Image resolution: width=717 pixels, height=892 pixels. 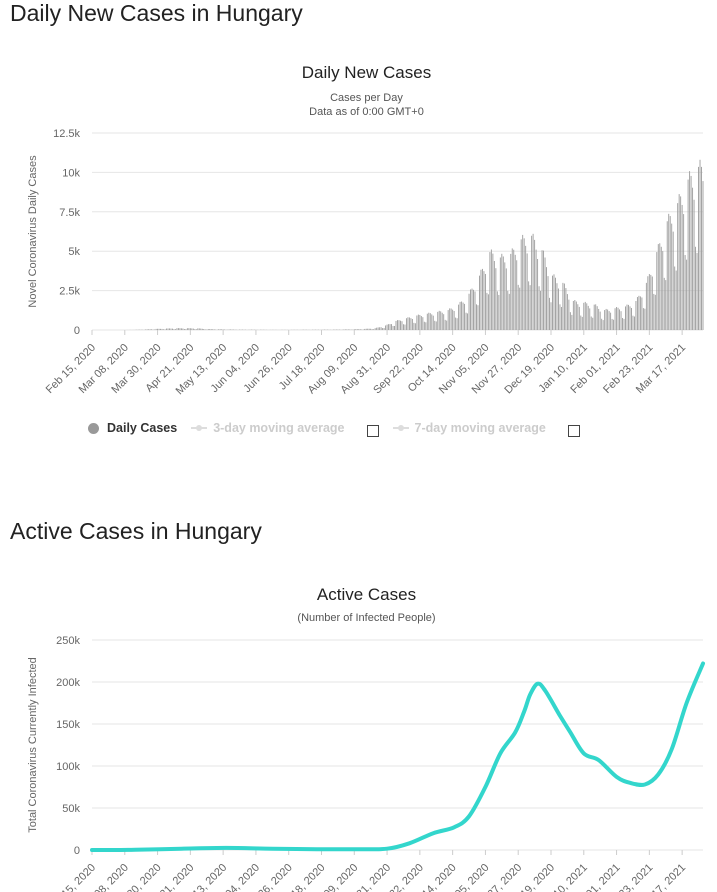 I want to click on legend-item-3-day-ma: 3-day moving average, so click(x=285, y=428).